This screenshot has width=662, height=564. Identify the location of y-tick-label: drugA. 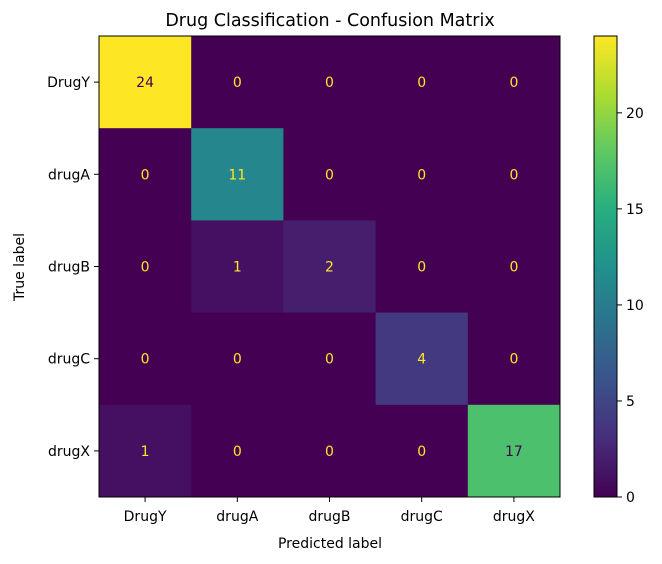
(69, 175).